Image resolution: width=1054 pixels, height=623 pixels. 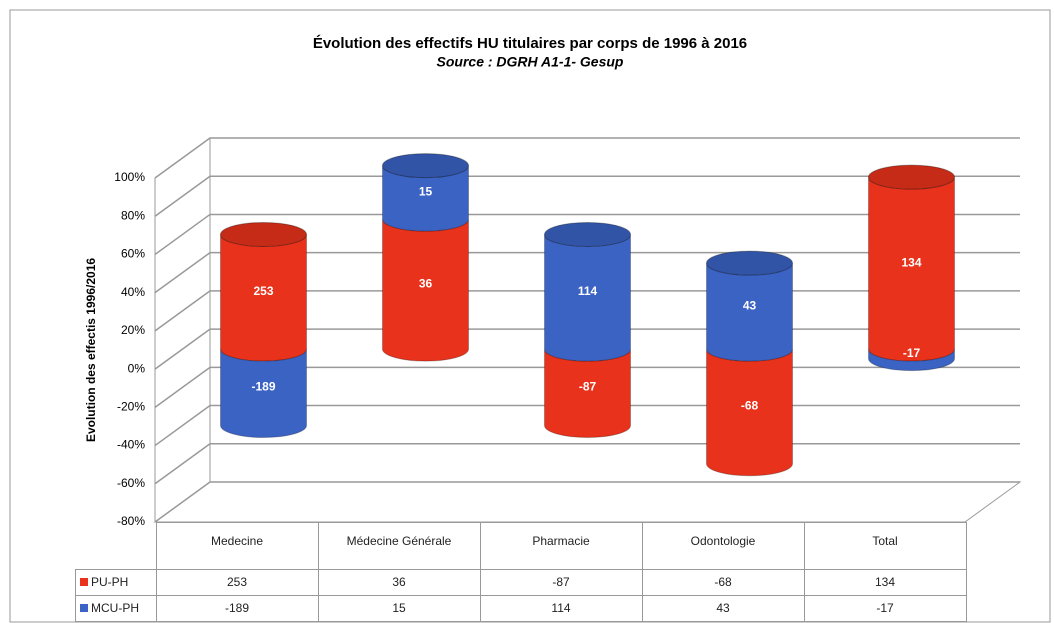 I want to click on chart-subtitle: Source : DGRH A1-1- Gesup, so click(x=530, y=62).